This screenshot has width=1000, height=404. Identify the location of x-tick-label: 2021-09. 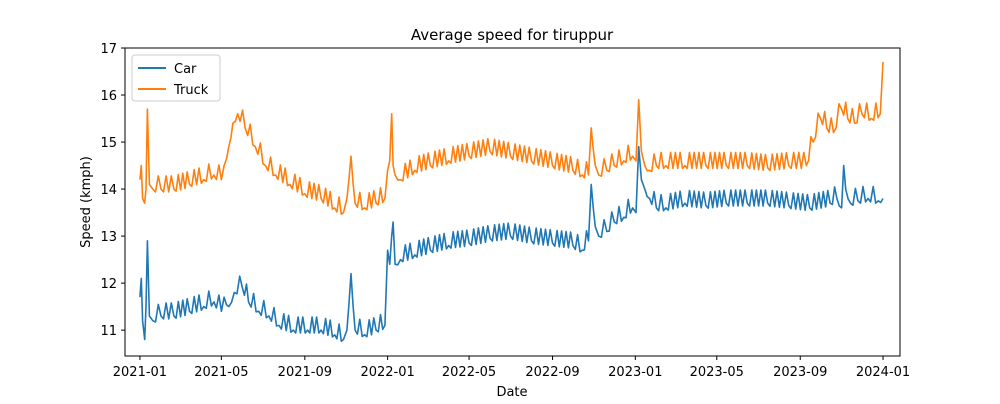
(305, 372).